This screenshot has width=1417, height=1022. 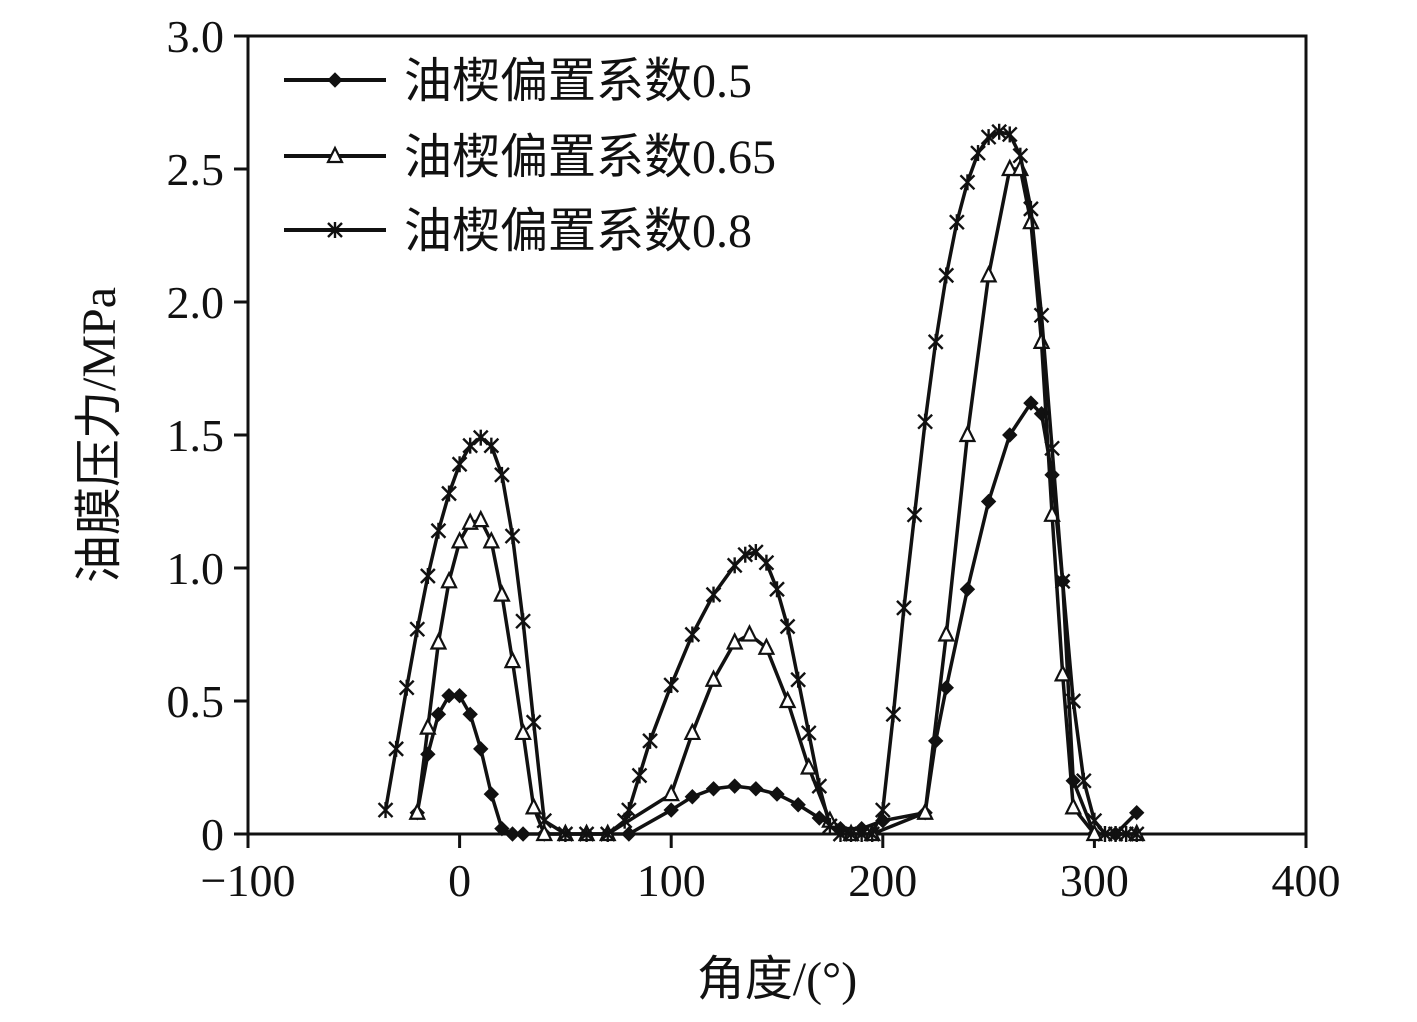 I want to click on legend: 油楔偏置系数0.5 油楔偏置系数0.65 油楔偏置系数0.8, so click(x=530, y=156).